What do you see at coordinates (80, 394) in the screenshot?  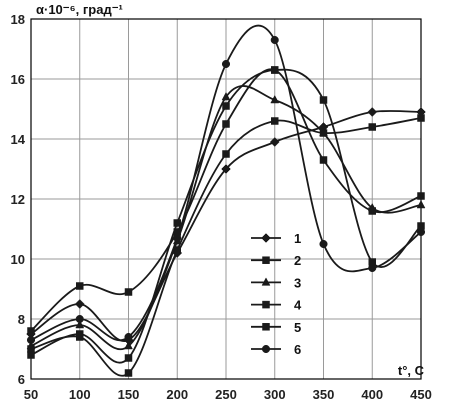 I see `x-tick-label: 100` at bounding box center [80, 394].